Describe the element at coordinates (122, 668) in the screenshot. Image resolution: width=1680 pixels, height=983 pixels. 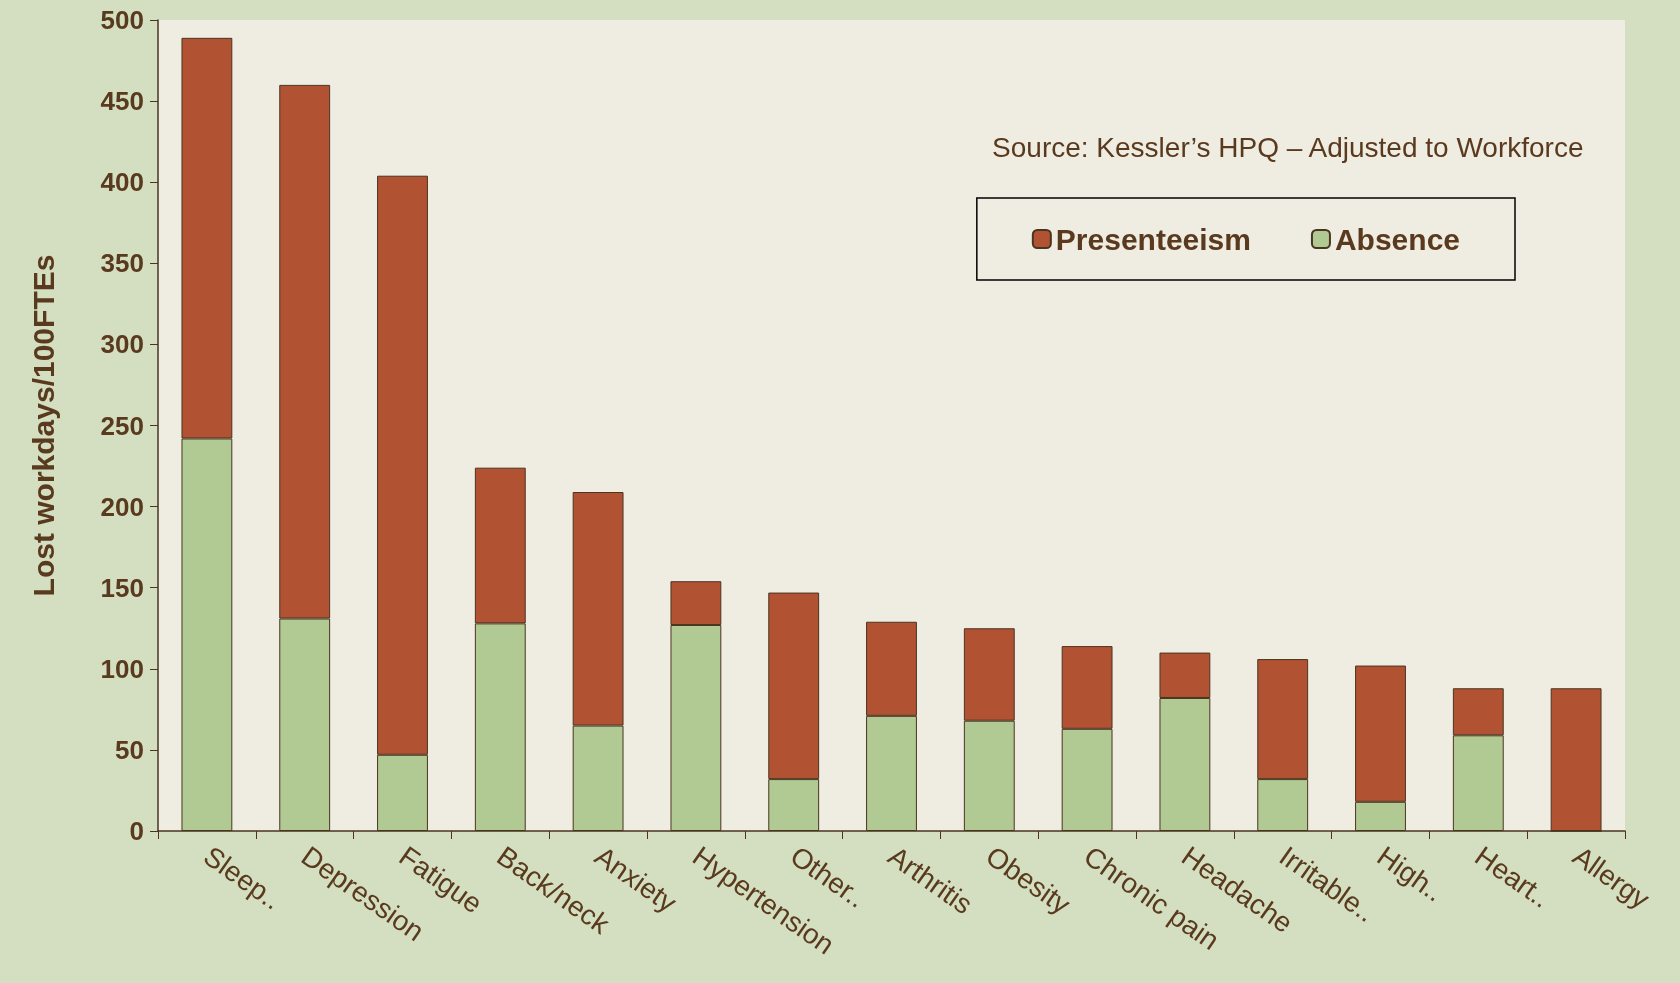
I see `y-tick-label: 100` at that location.